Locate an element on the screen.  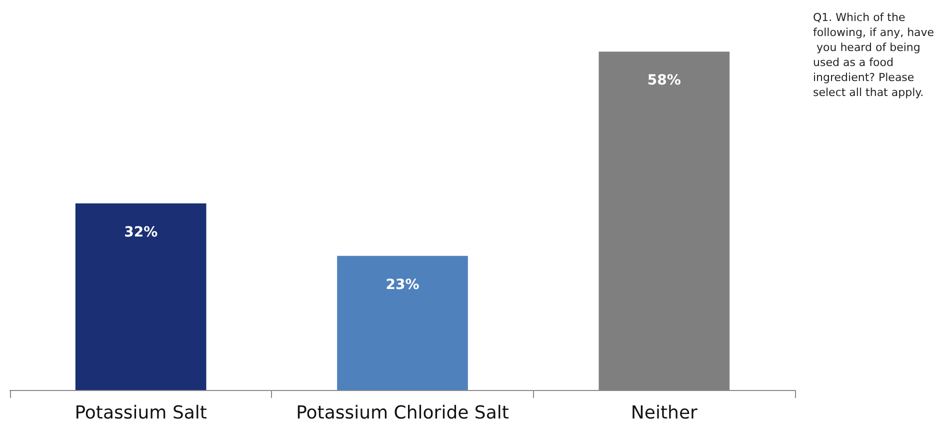
data-label: 23% is located at coordinates (403, 284).